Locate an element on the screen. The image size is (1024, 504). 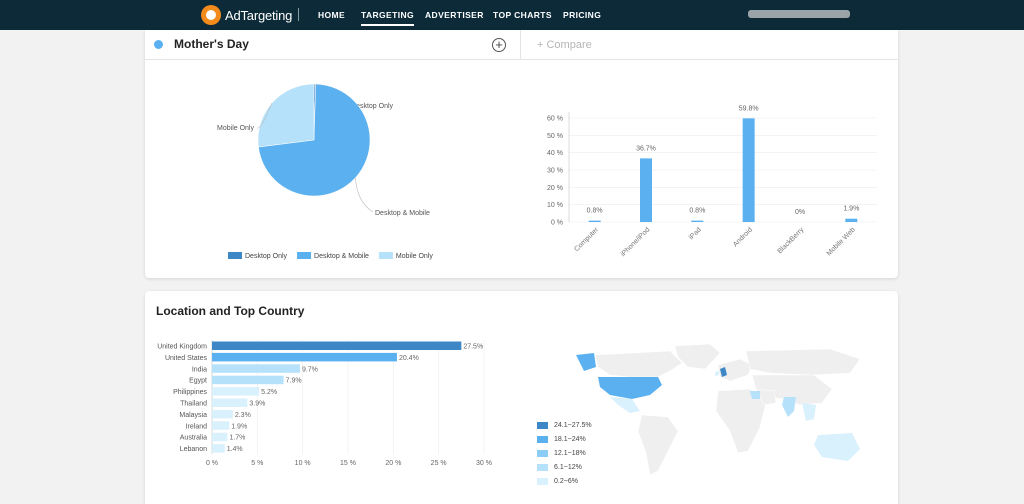
y-tick-label: 20 % is located at coordinates (555, 188).